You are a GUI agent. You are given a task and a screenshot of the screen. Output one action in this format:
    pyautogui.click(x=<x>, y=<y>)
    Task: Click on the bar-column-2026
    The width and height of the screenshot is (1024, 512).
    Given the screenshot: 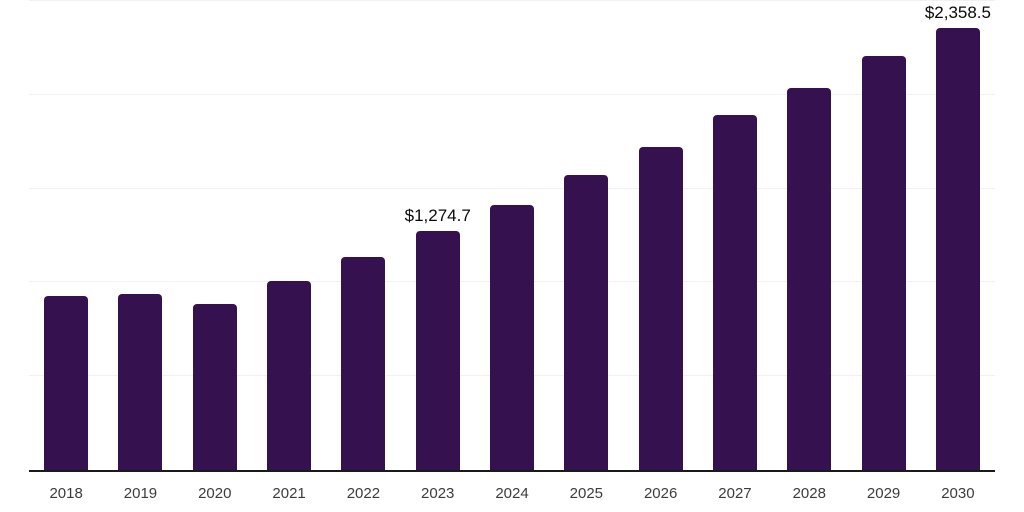 What is the action you would take?
    pyautogui.click(x=661, y=235)
    